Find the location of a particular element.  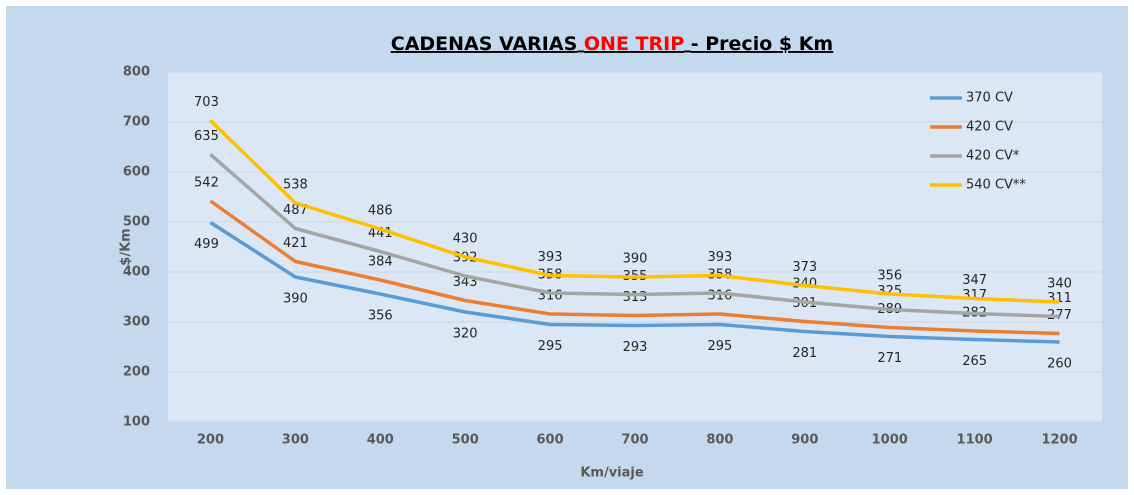

y-tick-label: 500 is located at coordinates (136, 222).